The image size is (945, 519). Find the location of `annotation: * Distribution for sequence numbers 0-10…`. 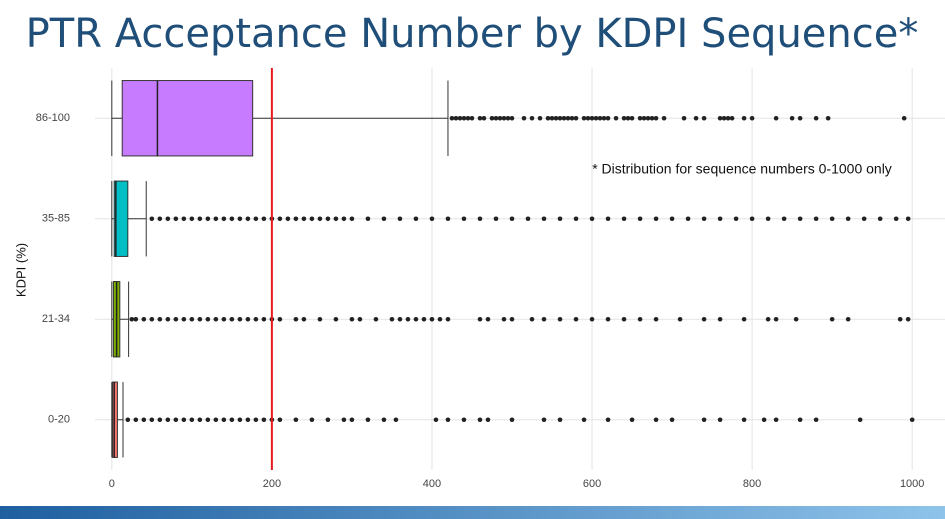

annotation: * Distribution for sequence numbers 0-10… is located at coordinates (742, 169).